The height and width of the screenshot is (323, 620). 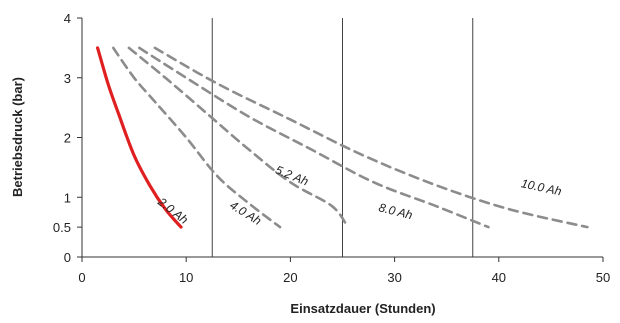 I want to click on x-tick-label: 30, so click(x=394, y=277).